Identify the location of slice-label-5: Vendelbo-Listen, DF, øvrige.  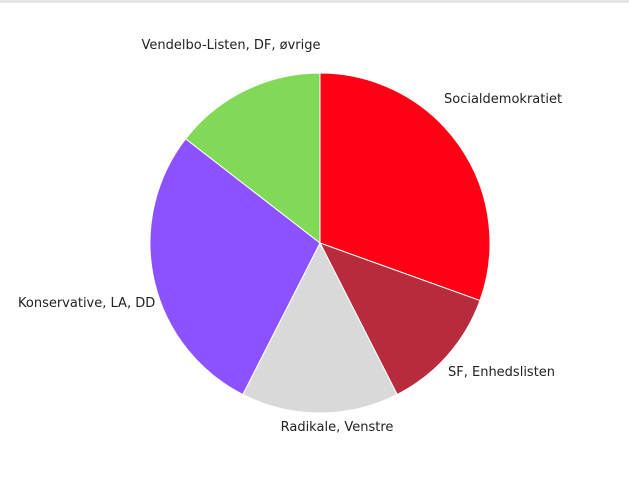
(231, 45).